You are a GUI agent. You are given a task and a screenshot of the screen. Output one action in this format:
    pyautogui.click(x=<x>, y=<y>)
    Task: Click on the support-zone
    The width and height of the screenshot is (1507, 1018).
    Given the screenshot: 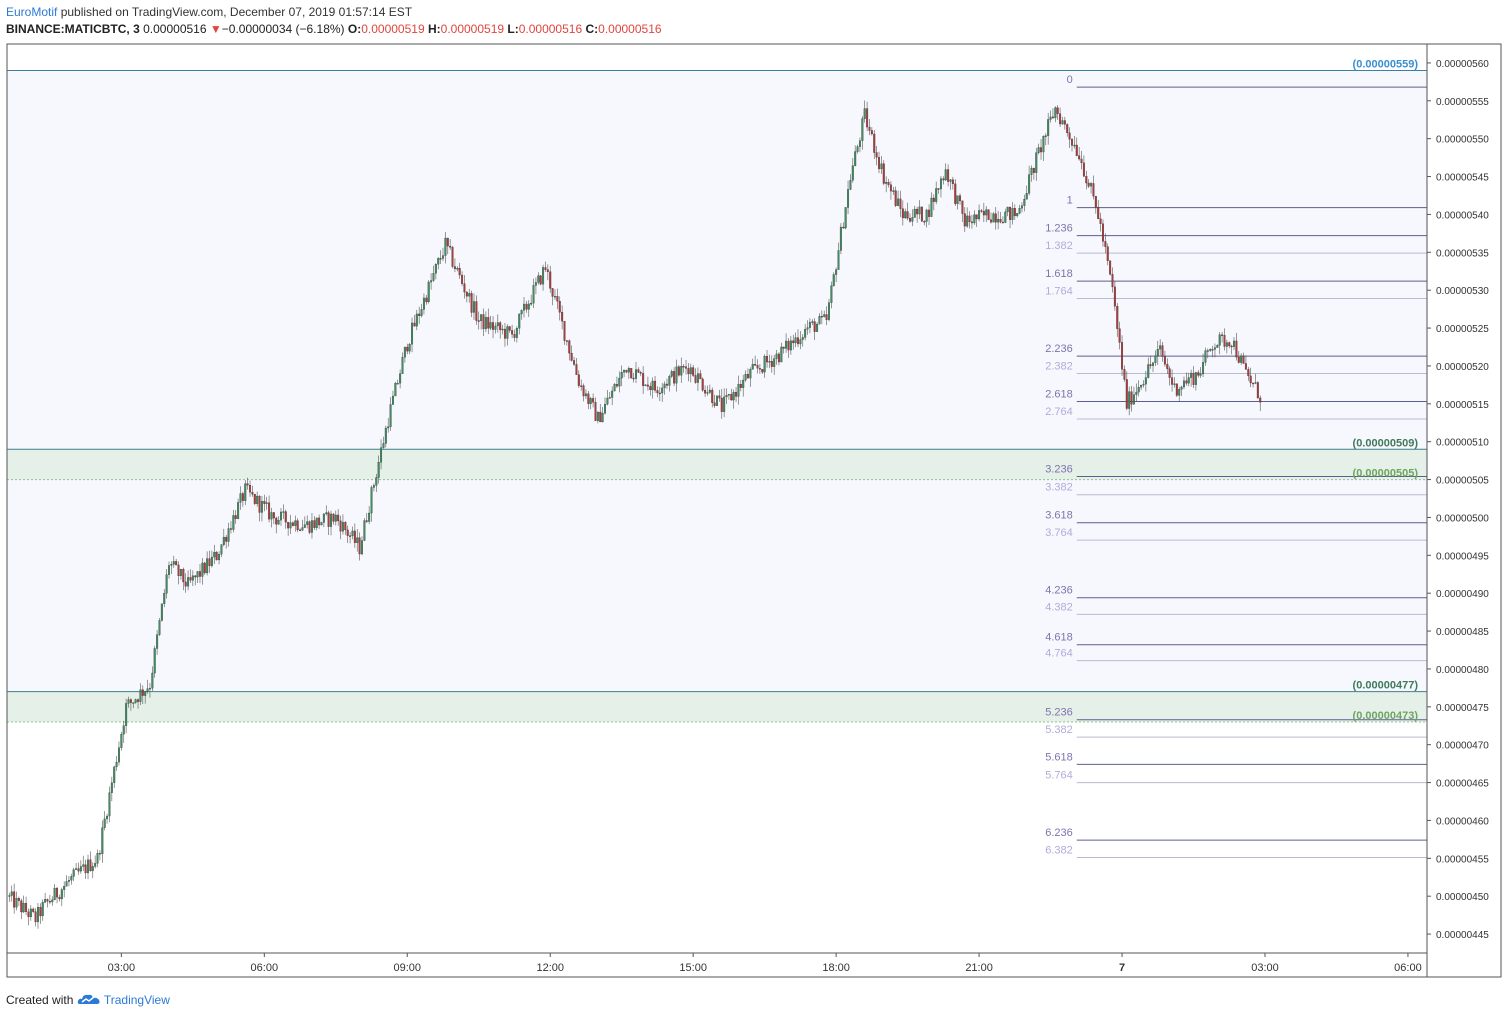 What is the action you would take?
    pyautogui.click(x=717, y=464)
    